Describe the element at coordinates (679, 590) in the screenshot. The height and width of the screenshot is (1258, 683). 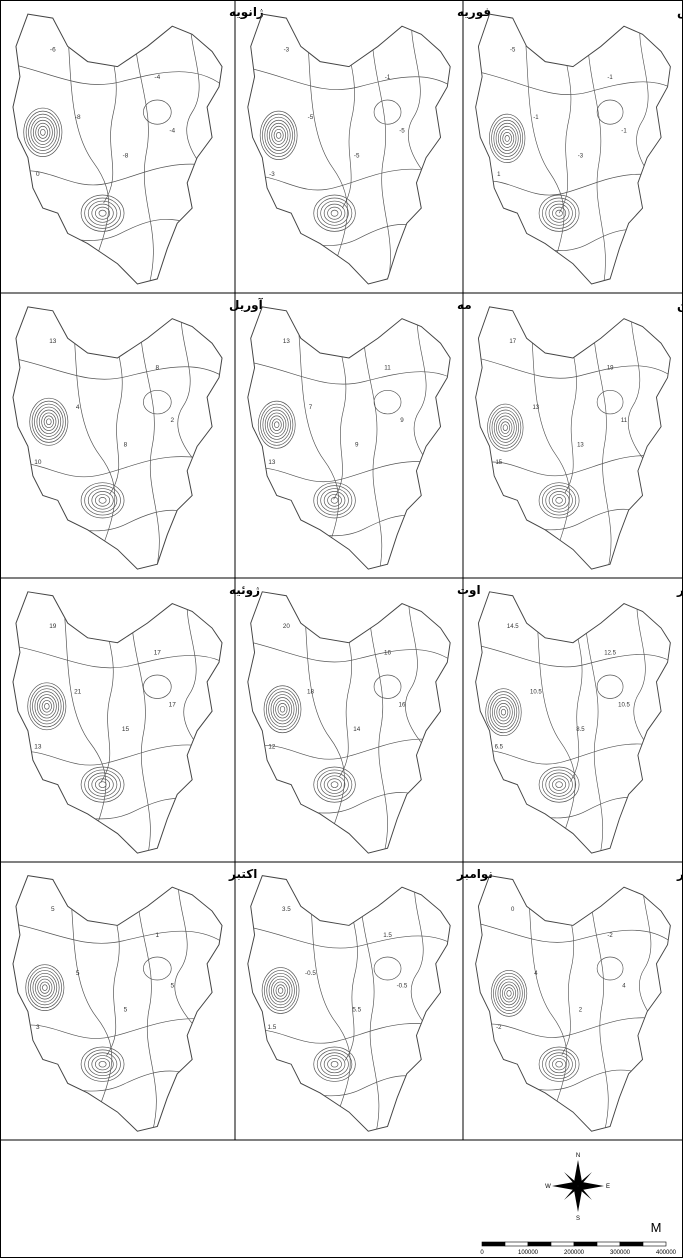
I see `panel-title: سپتامبر` at that location.